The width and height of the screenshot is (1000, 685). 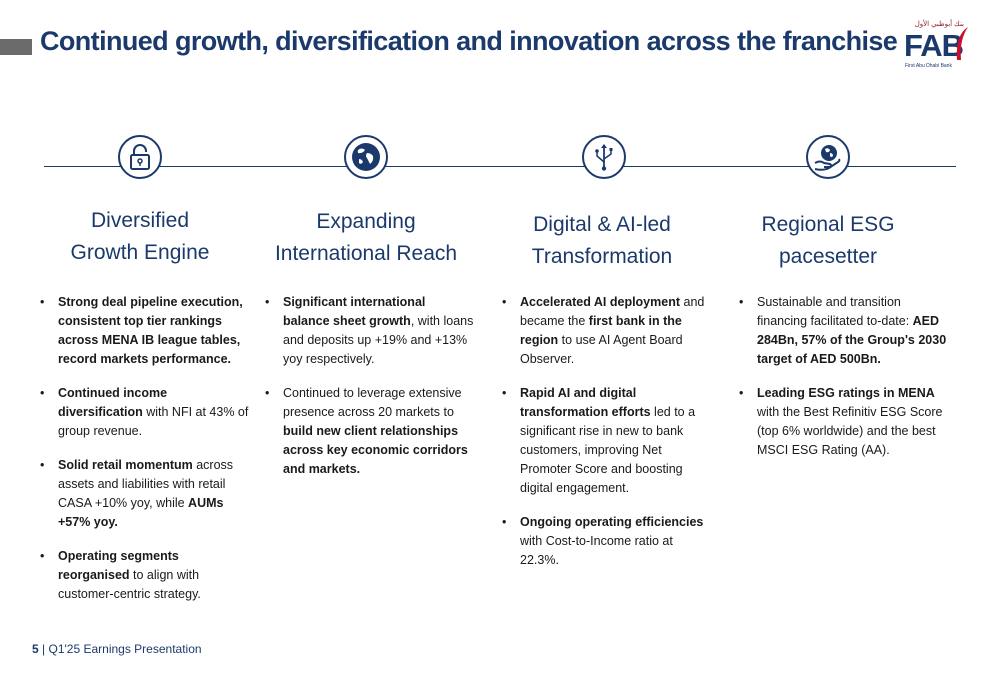 I want to click on padlock-icon, so click(x=140, y=157).